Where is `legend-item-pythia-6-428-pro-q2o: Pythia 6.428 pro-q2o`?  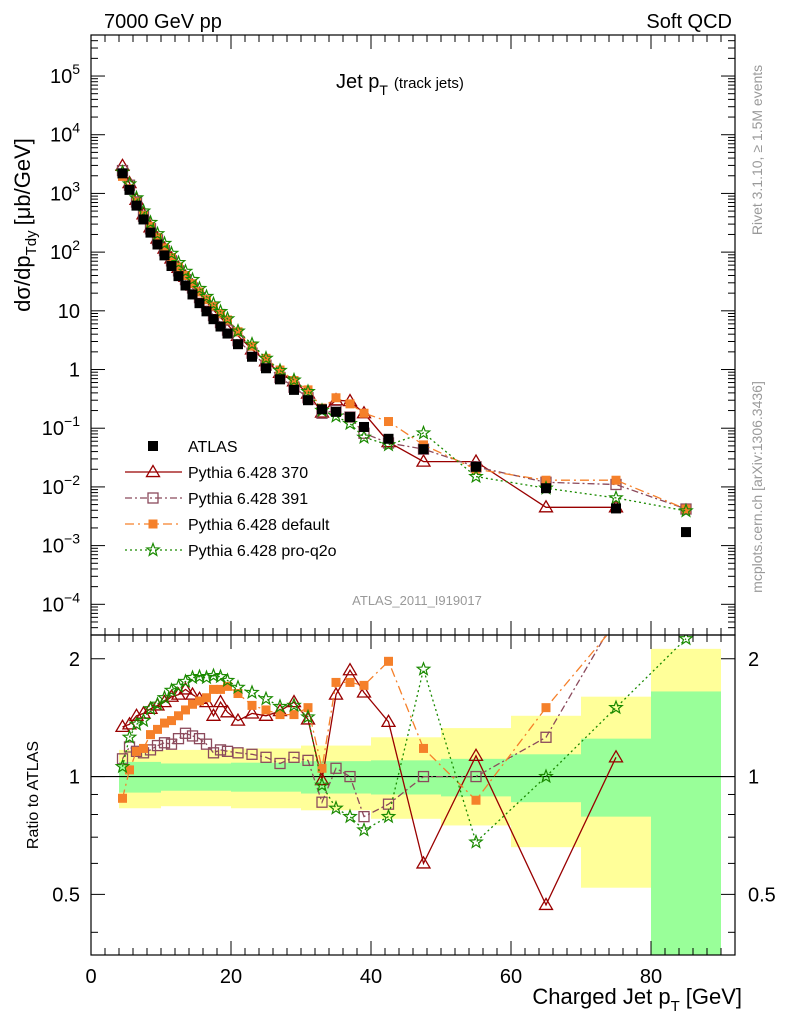 legend-item-pythia-6-428-pro-q2o: Pythia 6.428 pro-q2o is located at coordinates (231, 550).